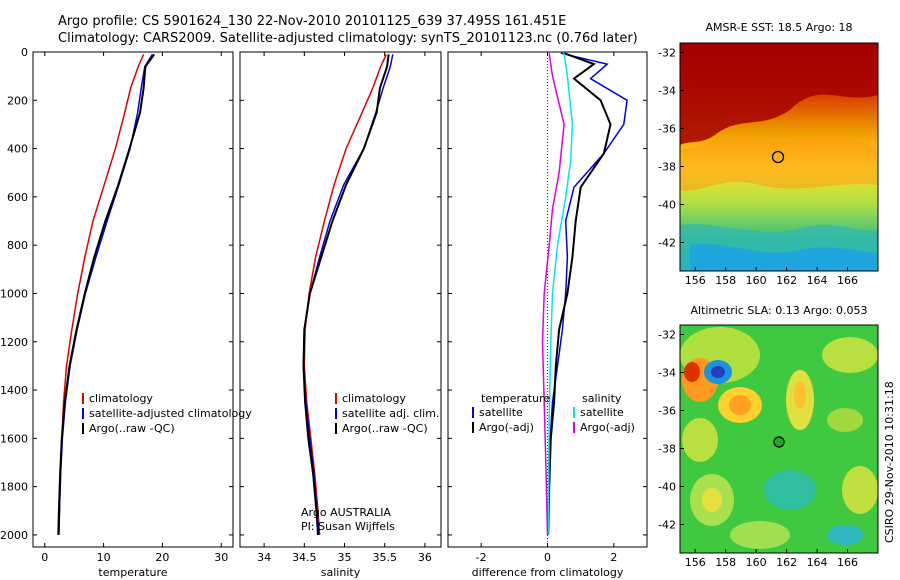 The image size is (900, 580). What do you see at coordinates (17, 149) in the screenshot?
I see `y-tick-label: 400` at bounding box center [17, 149].